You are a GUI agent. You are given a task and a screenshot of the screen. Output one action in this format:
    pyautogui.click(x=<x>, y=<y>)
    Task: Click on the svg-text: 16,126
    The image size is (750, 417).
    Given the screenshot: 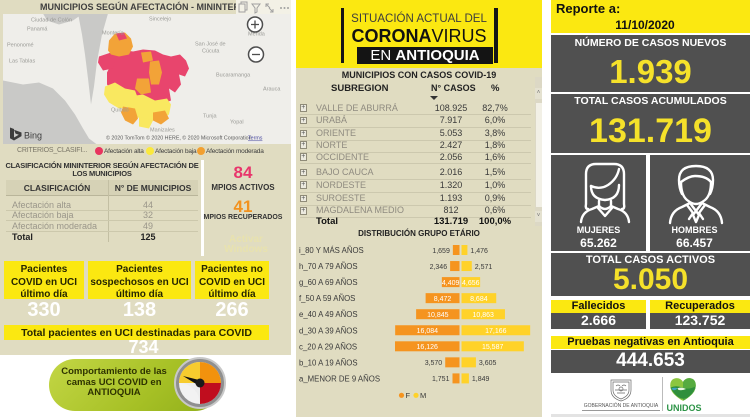 What is the action you would take?
    pyautogui.click(x=428, y=347)
    